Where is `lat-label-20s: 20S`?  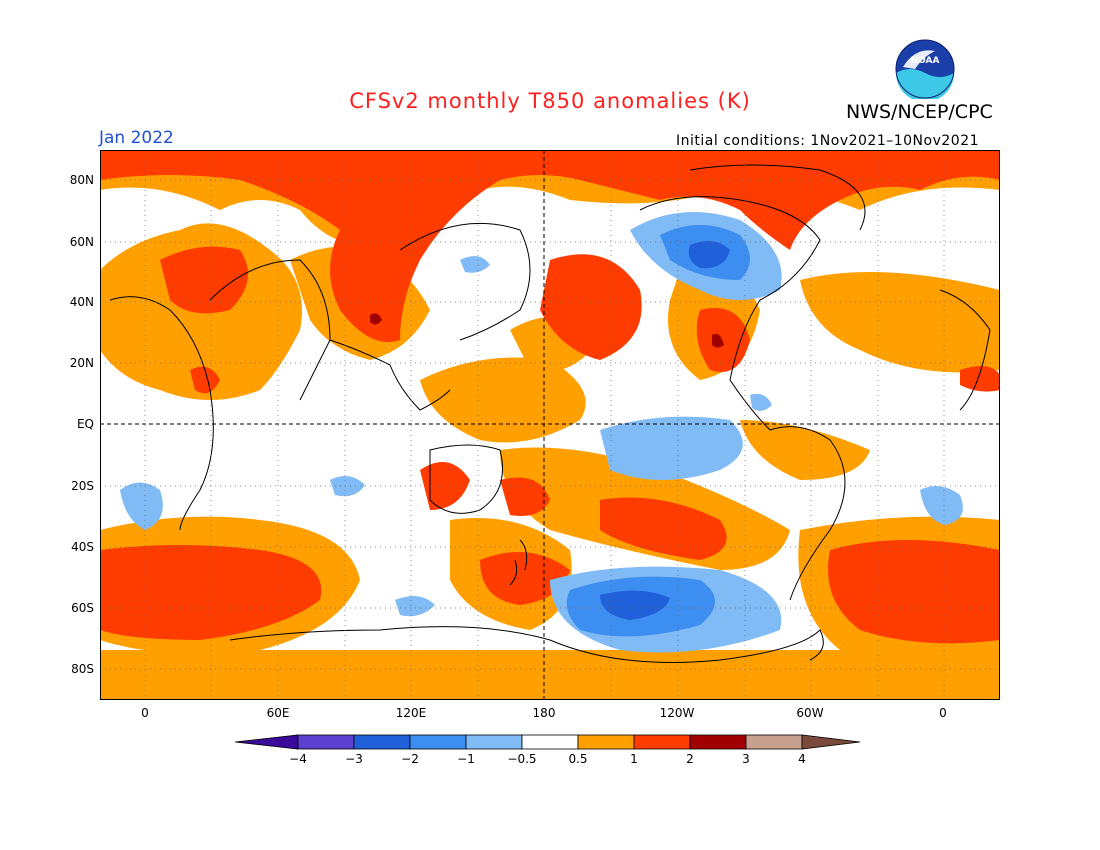
lat-label-20s: 20S is located at coordinates (82, 486).